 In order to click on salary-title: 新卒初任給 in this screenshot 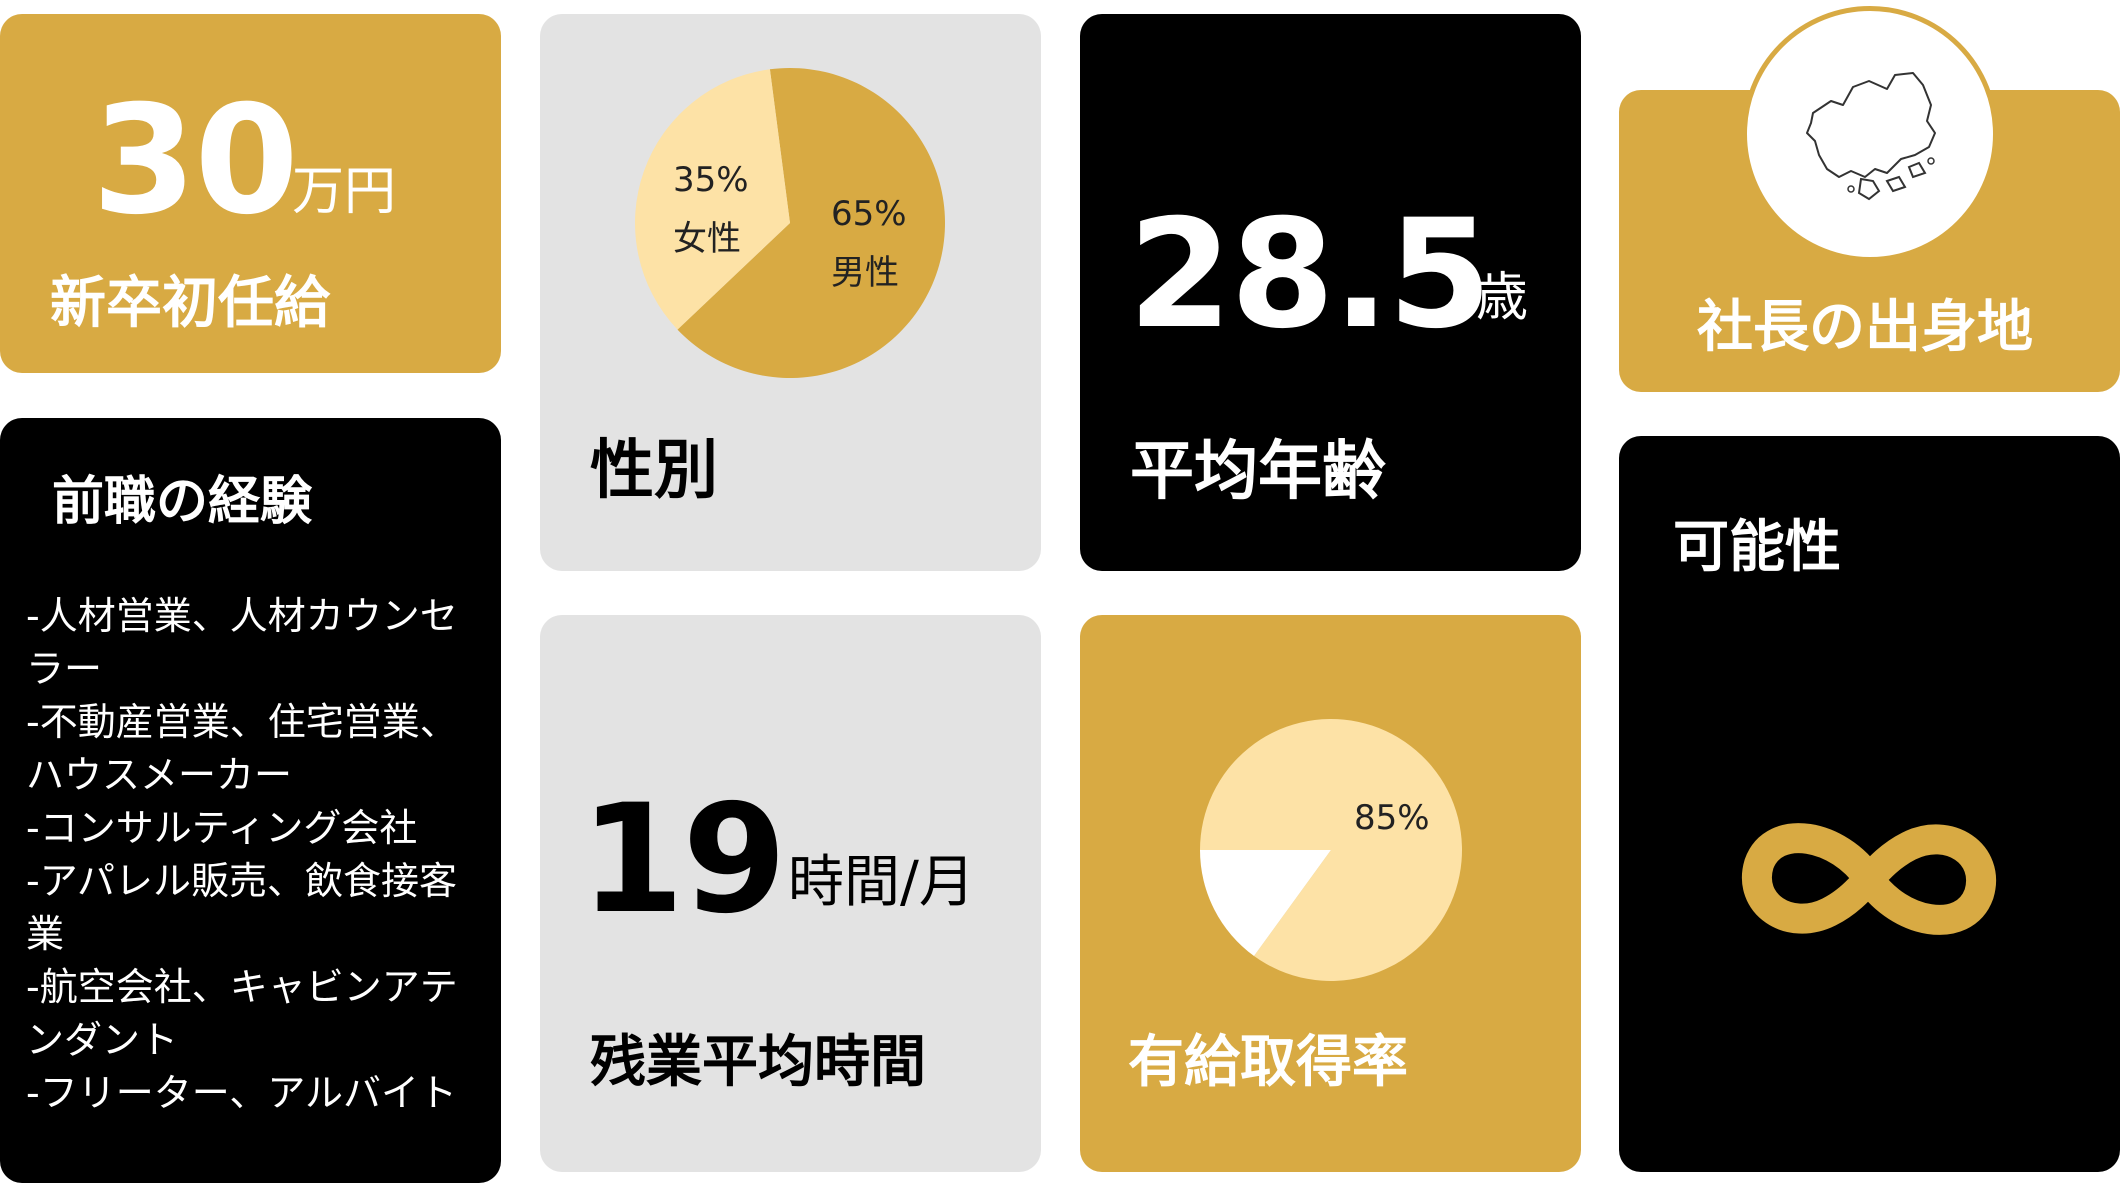, I will do `click(190, 303)`.